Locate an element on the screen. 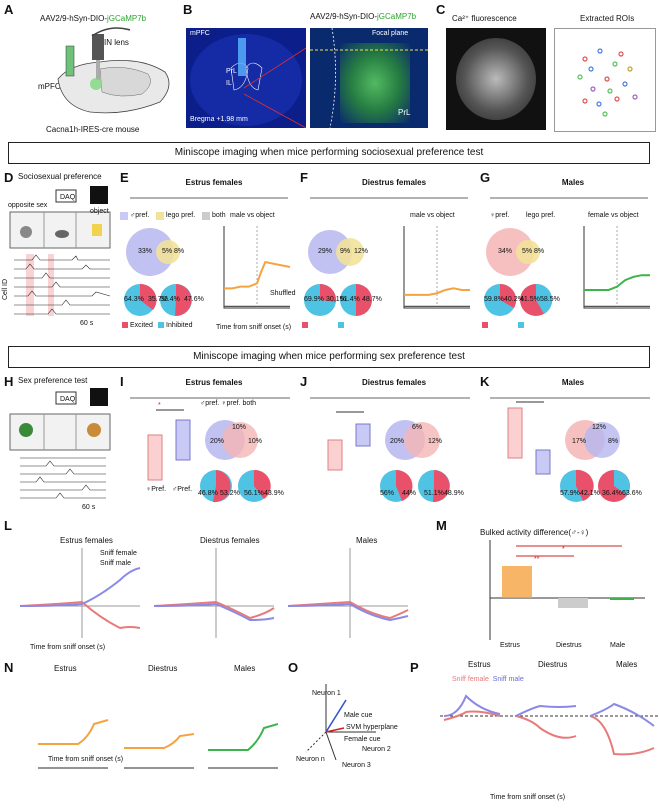 The height and width of the screenshot is (810, 659). mouse-label: Cacna1h-IRES-cre mouse is located at coordinates (93, 129).